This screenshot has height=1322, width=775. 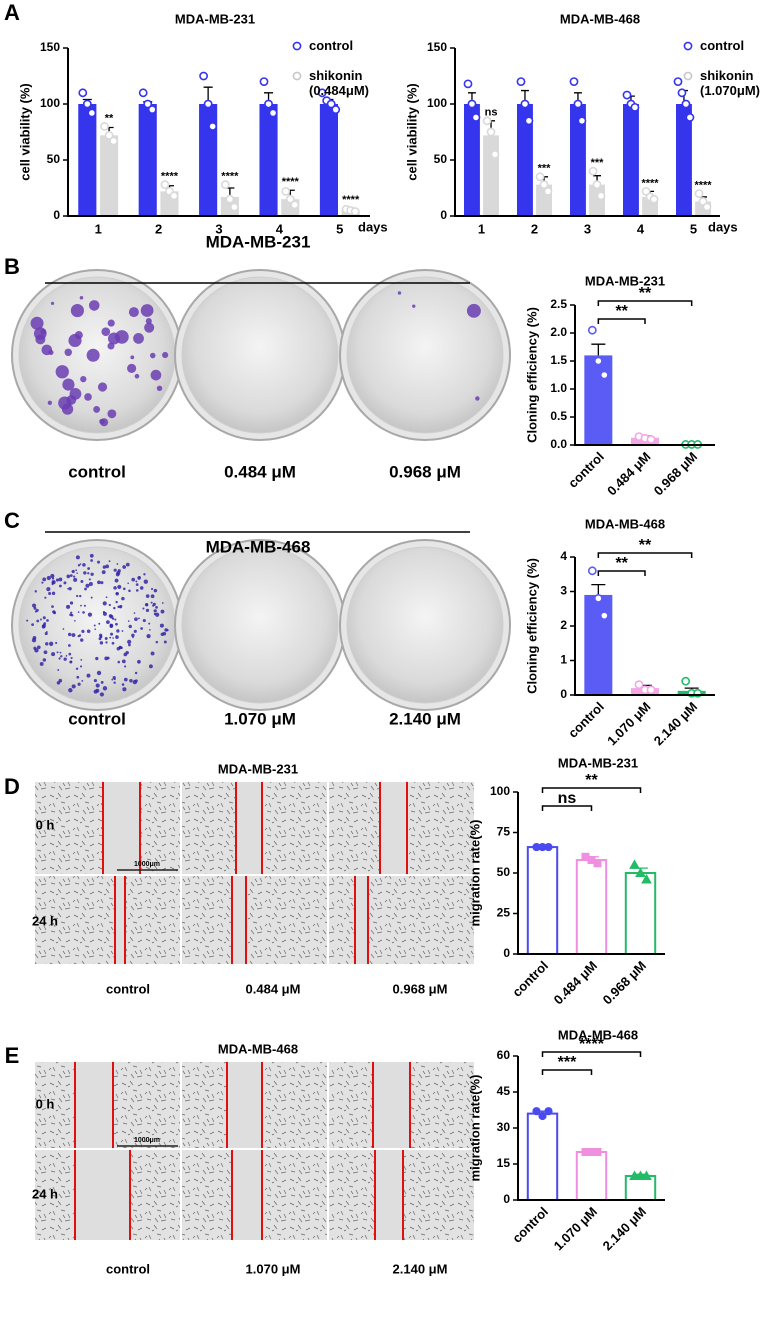 What do you see at coordinates (598, 589) in the screenshot?
I see `error-bar` at bounding box center [598, 589].